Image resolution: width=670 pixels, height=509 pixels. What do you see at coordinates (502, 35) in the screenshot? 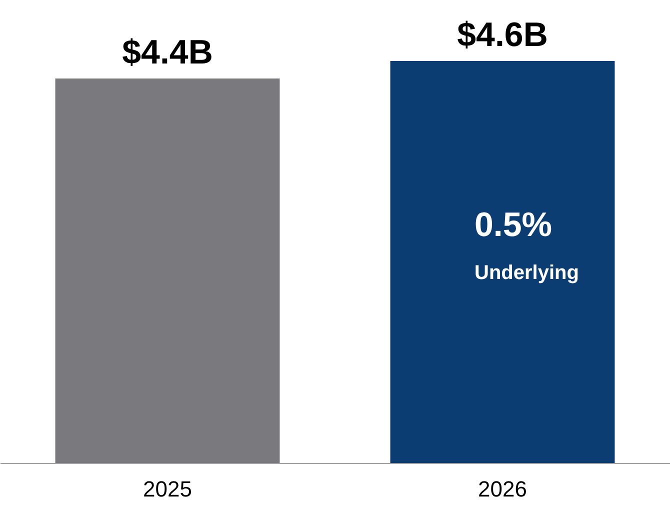
I see `data-label: $4.6B` at bounding box center [502, 35].